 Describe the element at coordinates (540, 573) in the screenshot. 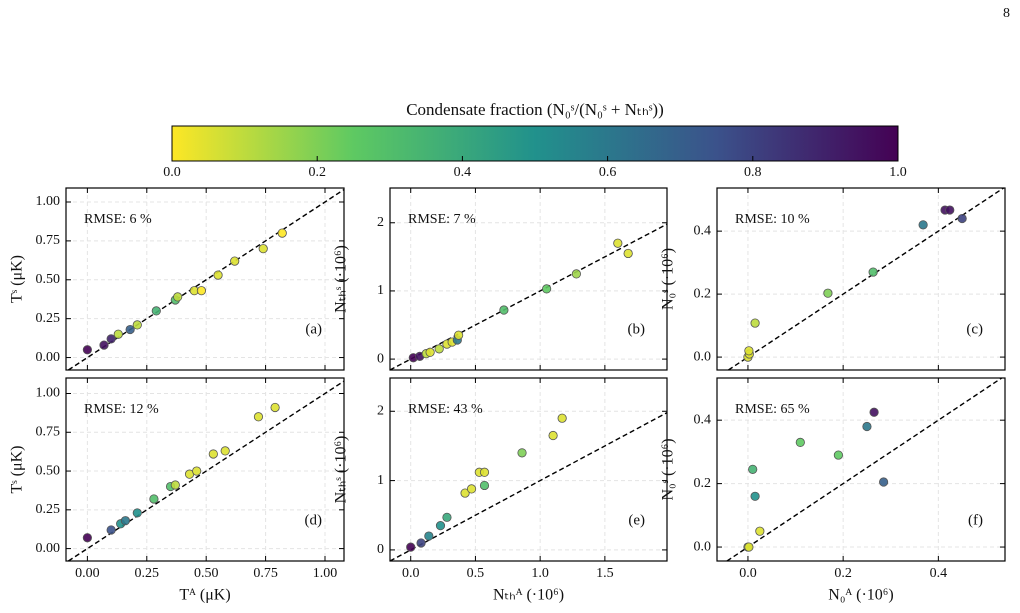

I see `x-tick-label: 1.0` at that location.